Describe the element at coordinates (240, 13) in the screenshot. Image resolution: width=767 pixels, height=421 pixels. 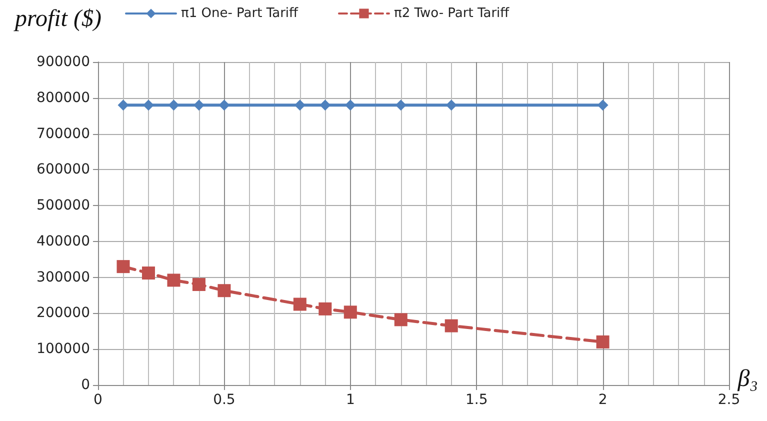
I see `legend-label: π1 One- Part Tariff` at that location.